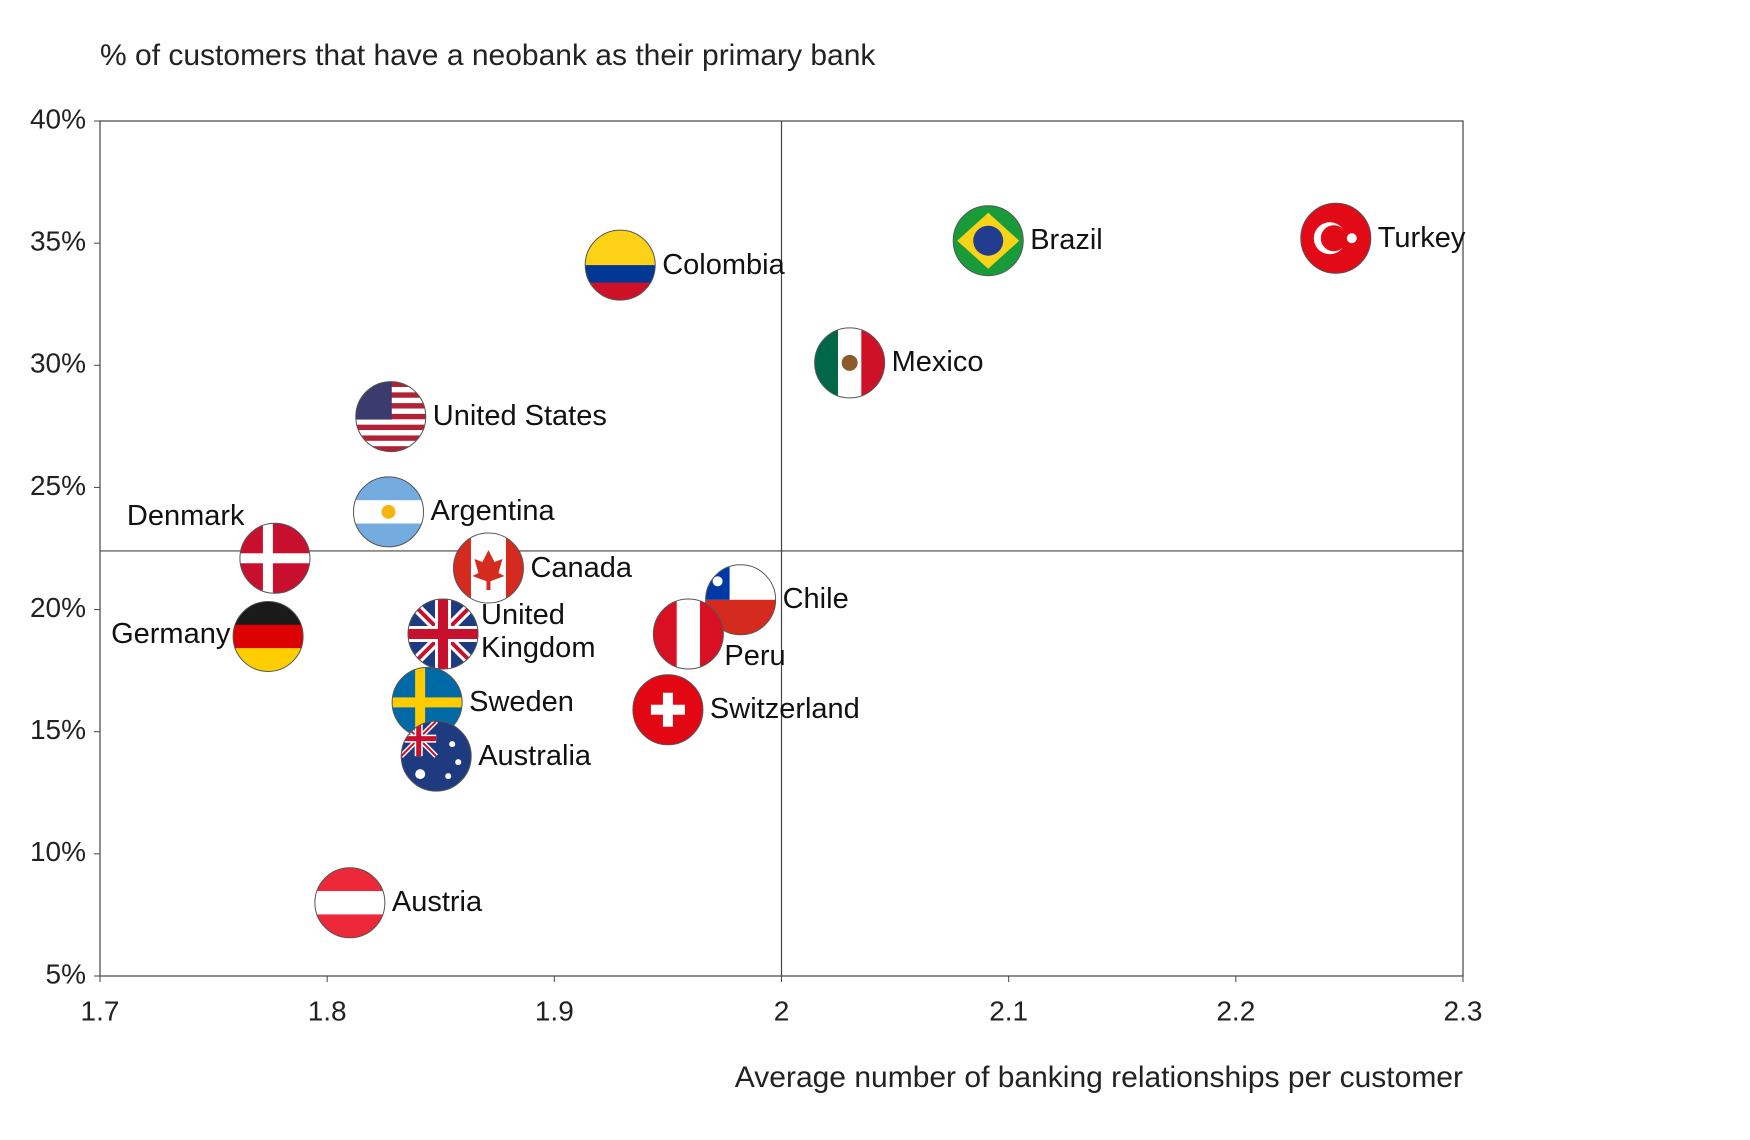 The image size is (1750, 1140). Describe the element at coordinates (1421, 237) in the screenshot. I see `point-label: Turkey` at that location.